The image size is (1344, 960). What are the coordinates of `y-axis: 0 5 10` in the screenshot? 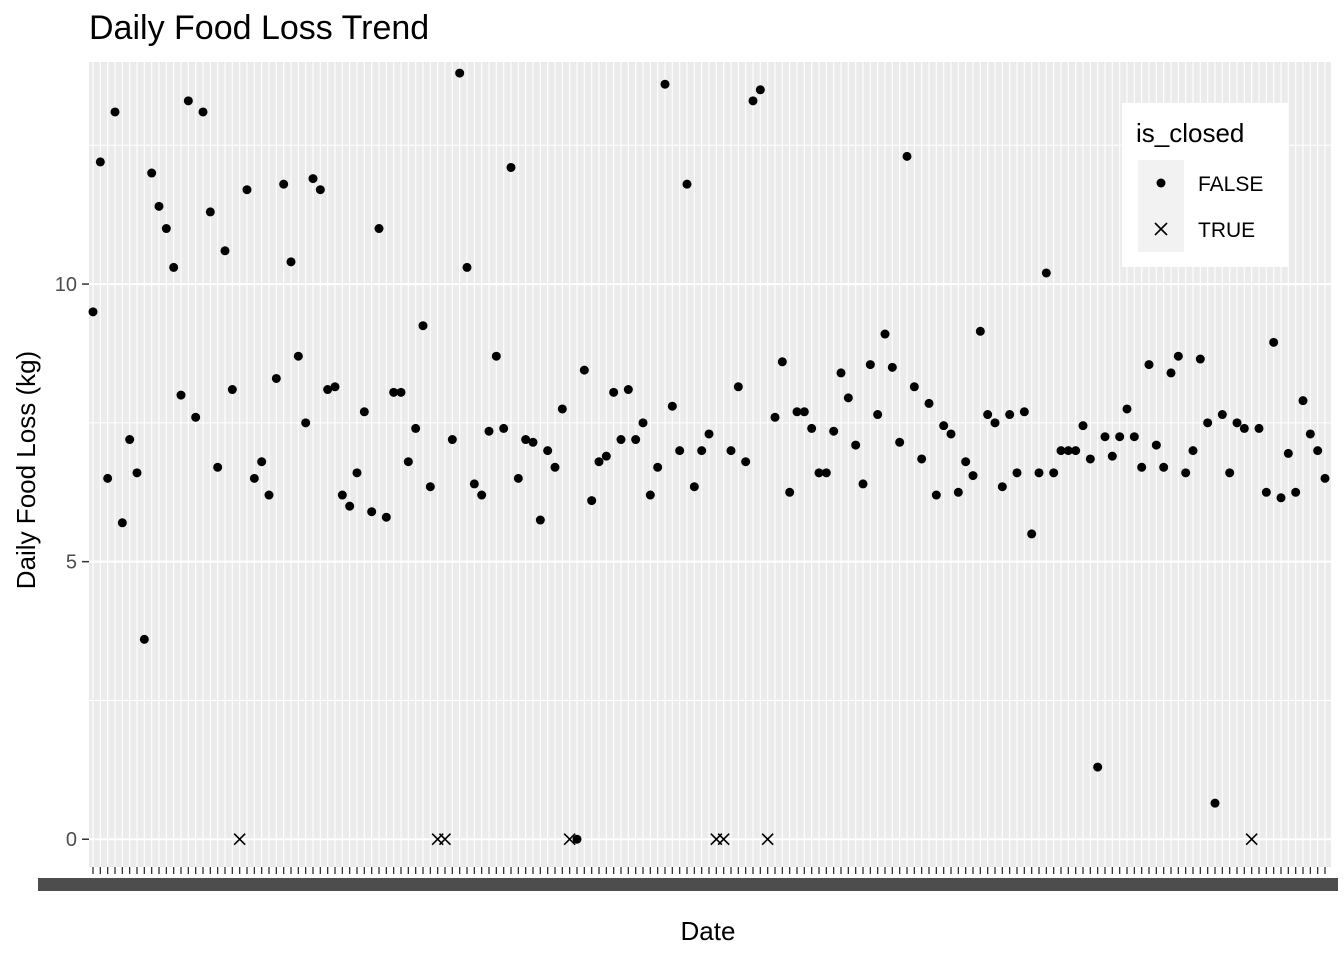 It's located at (72, 562).